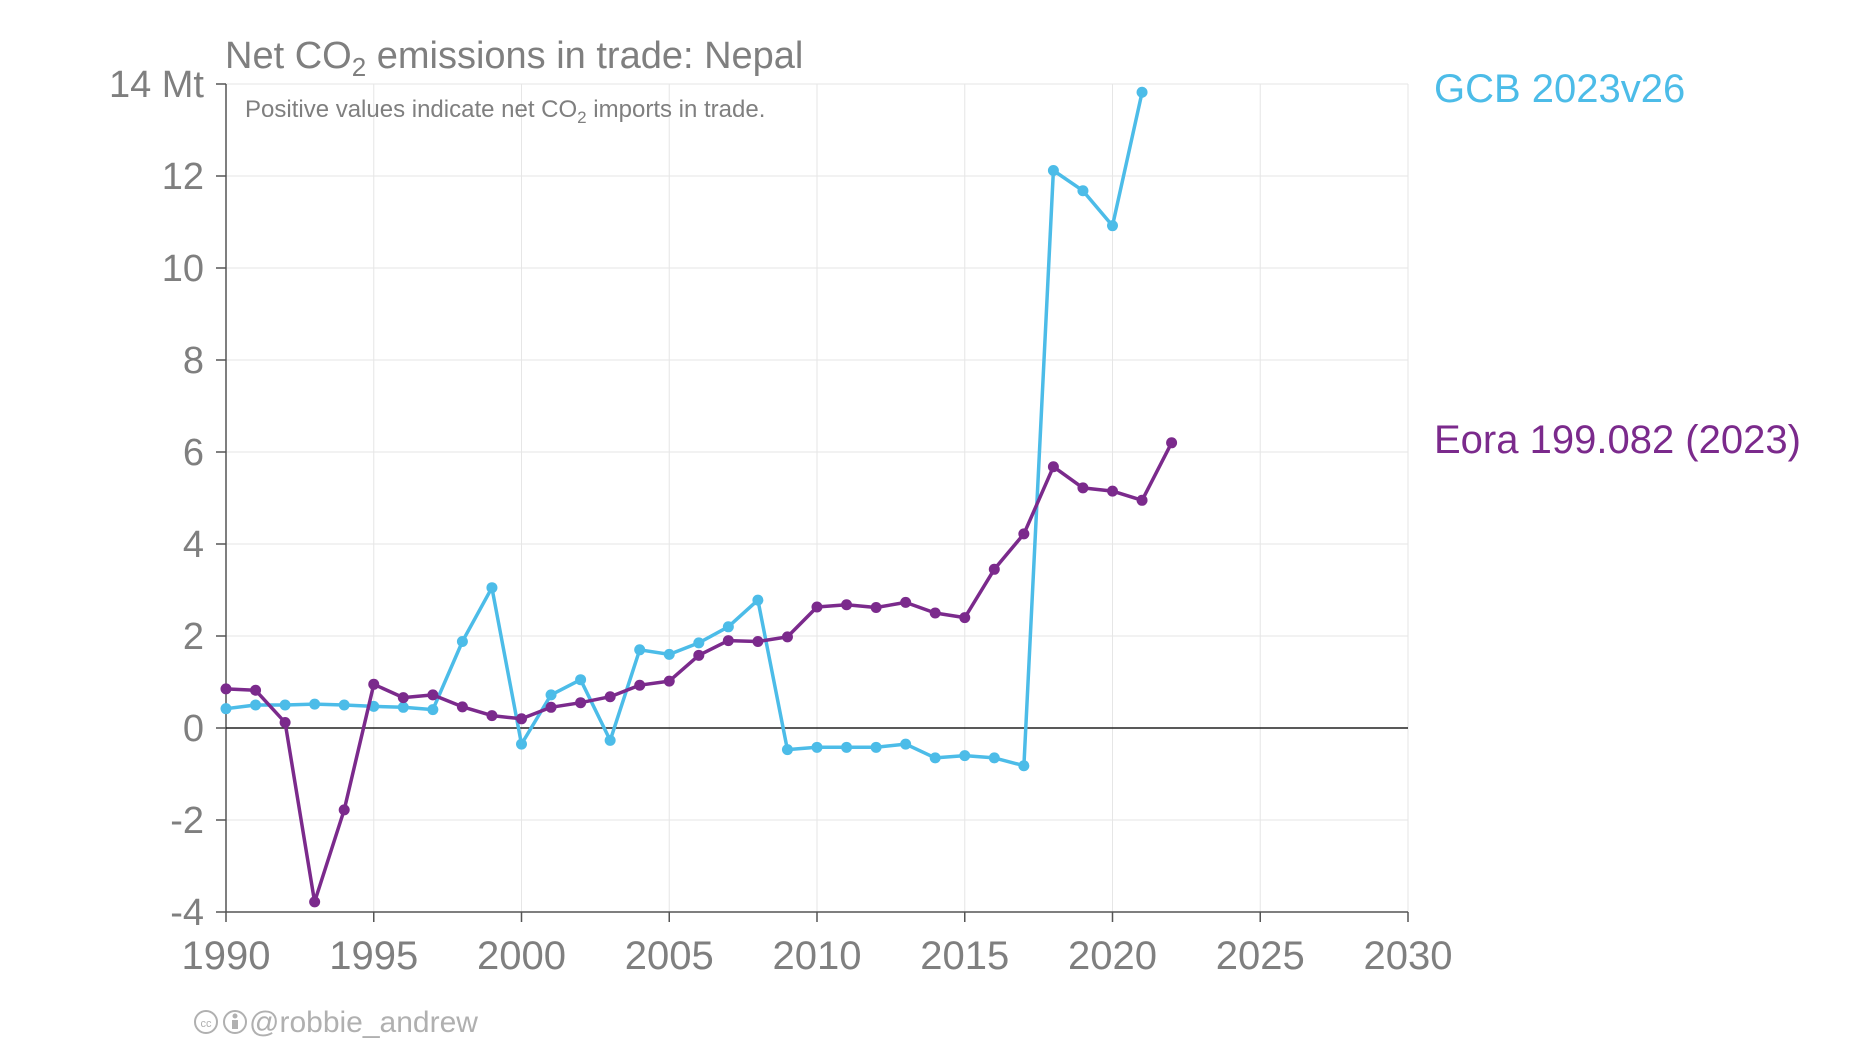 This screenshot has width=1852, height=1042. What do you see at coordinates (183, 269) in the screenshot?
I see `y-tick-label: 10` at bounding box center [183, 269].